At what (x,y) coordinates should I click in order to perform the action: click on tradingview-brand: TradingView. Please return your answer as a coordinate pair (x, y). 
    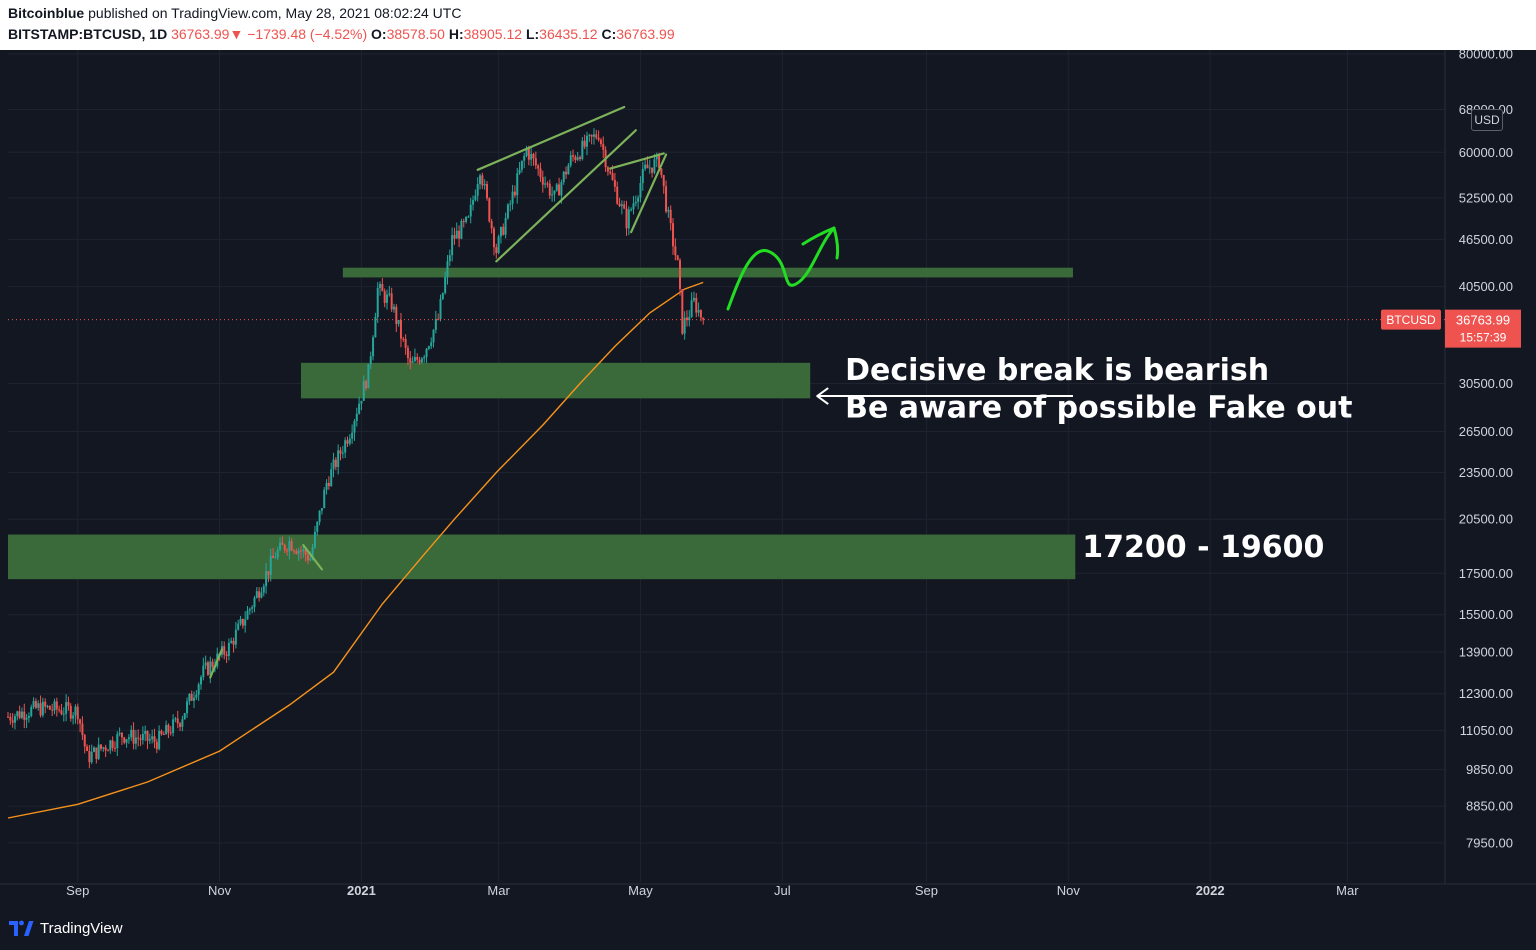
    Looking at the image, I should click on (81, 928).